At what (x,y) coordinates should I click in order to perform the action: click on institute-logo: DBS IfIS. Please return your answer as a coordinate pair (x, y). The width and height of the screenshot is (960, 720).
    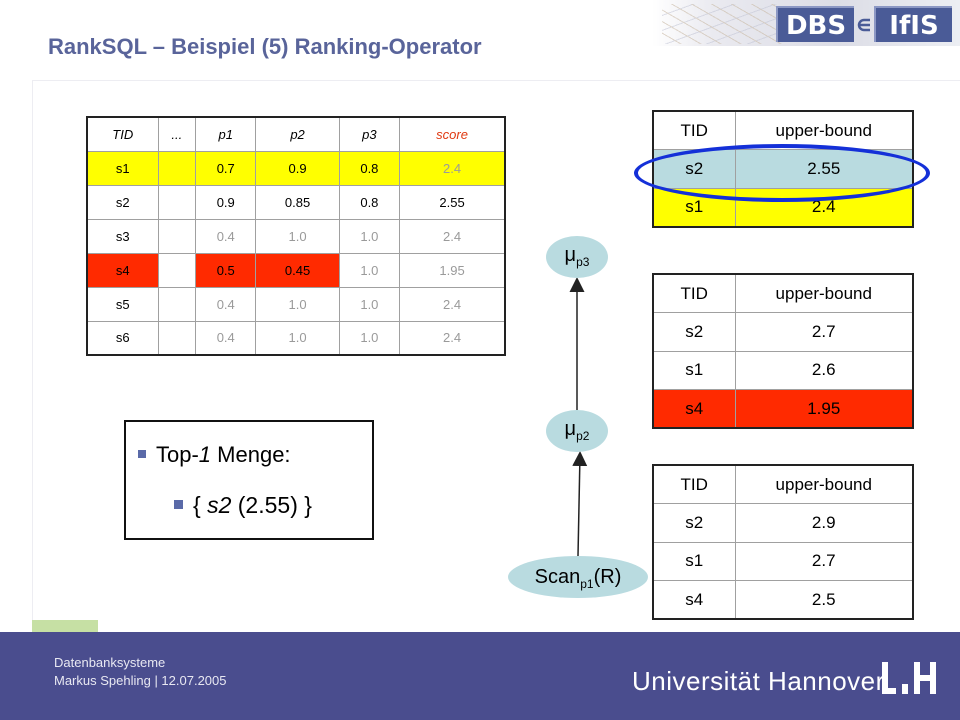
    Looking at the image, I should click on (806, 23).